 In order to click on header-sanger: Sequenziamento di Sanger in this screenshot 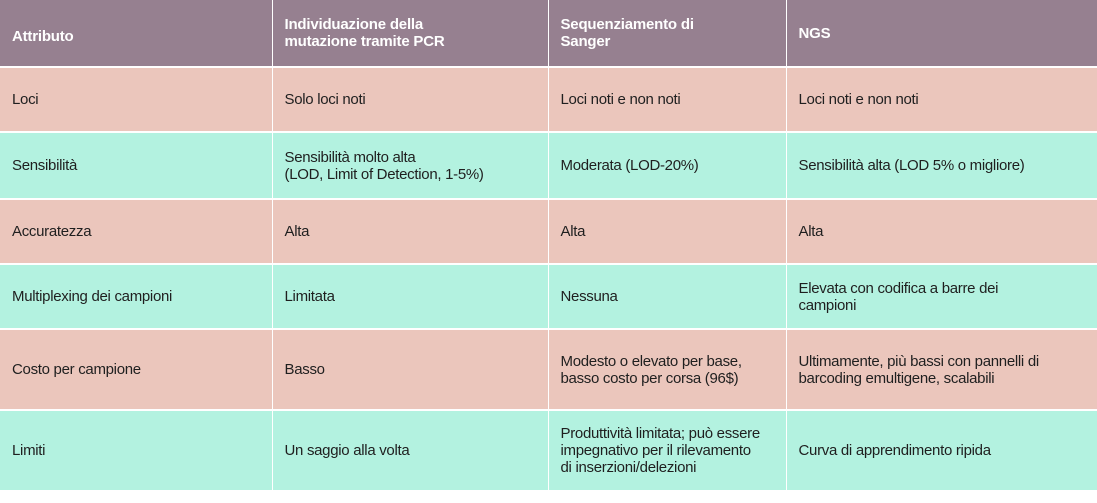, I will do `click(667, 34)`.